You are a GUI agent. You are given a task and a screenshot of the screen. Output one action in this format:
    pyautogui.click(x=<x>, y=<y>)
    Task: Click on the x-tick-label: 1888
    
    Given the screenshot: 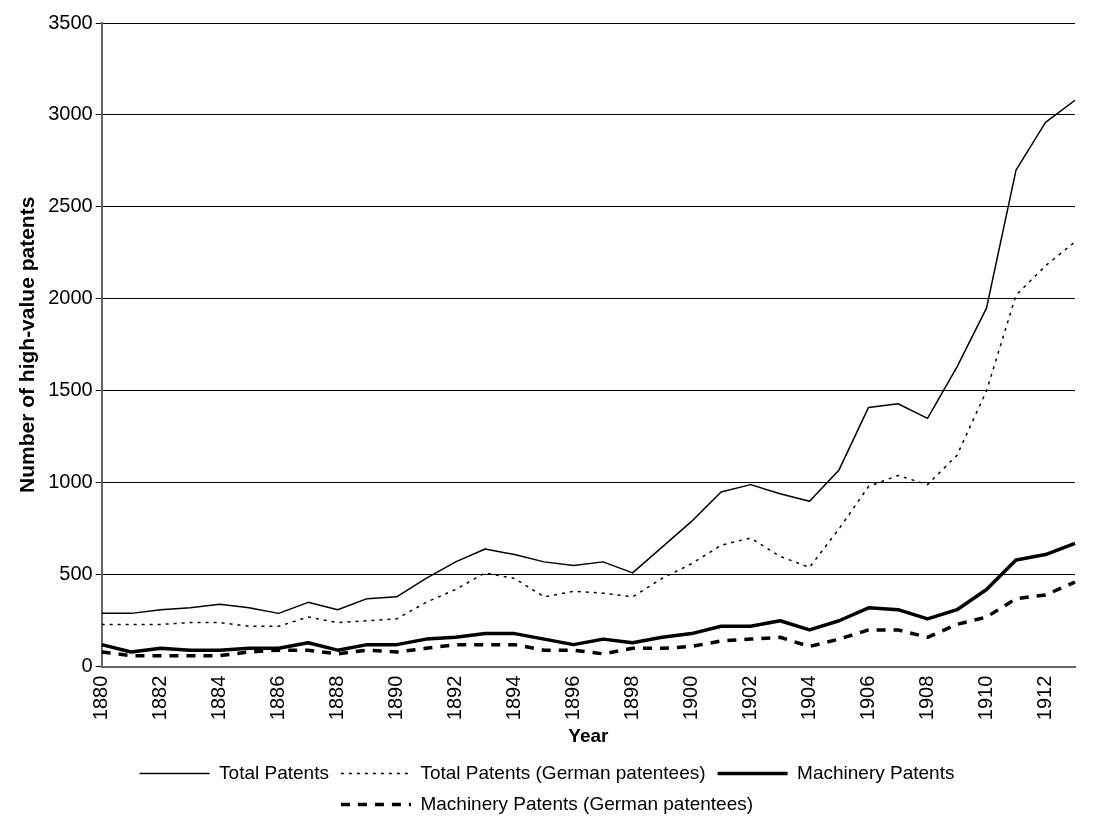 What is the action you would take?
    pyautogui.click(x=336, y=698)
    